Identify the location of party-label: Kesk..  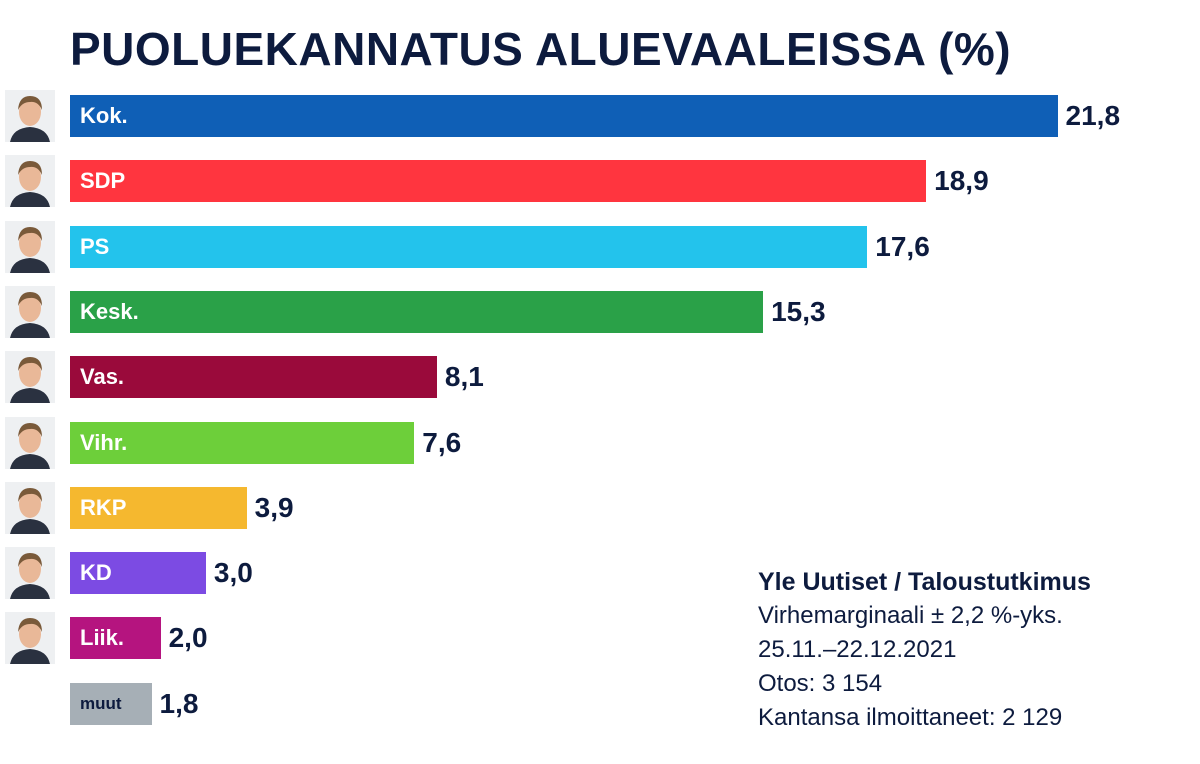
(109, 311).